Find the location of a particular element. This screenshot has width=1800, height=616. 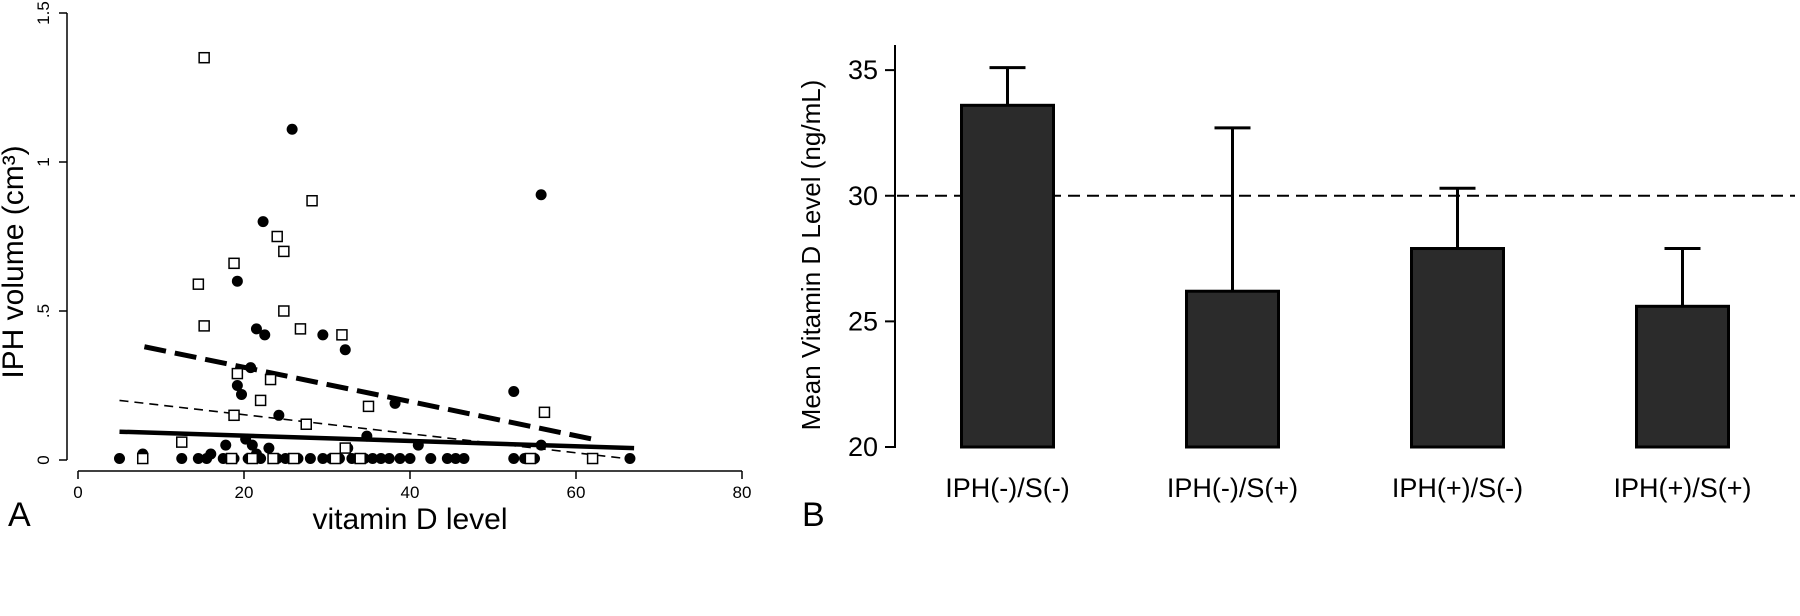

panel-a-fit-line-solid is located at coordinates (377, 440).